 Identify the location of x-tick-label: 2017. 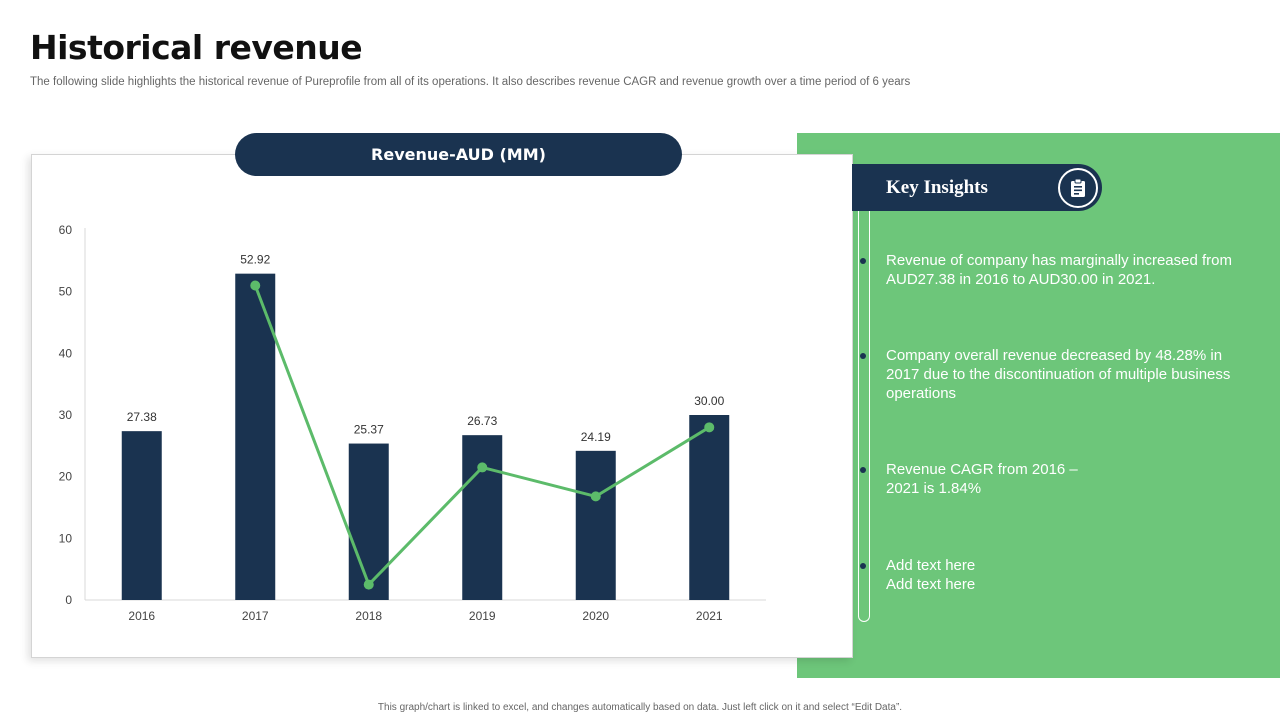
(255, 616).